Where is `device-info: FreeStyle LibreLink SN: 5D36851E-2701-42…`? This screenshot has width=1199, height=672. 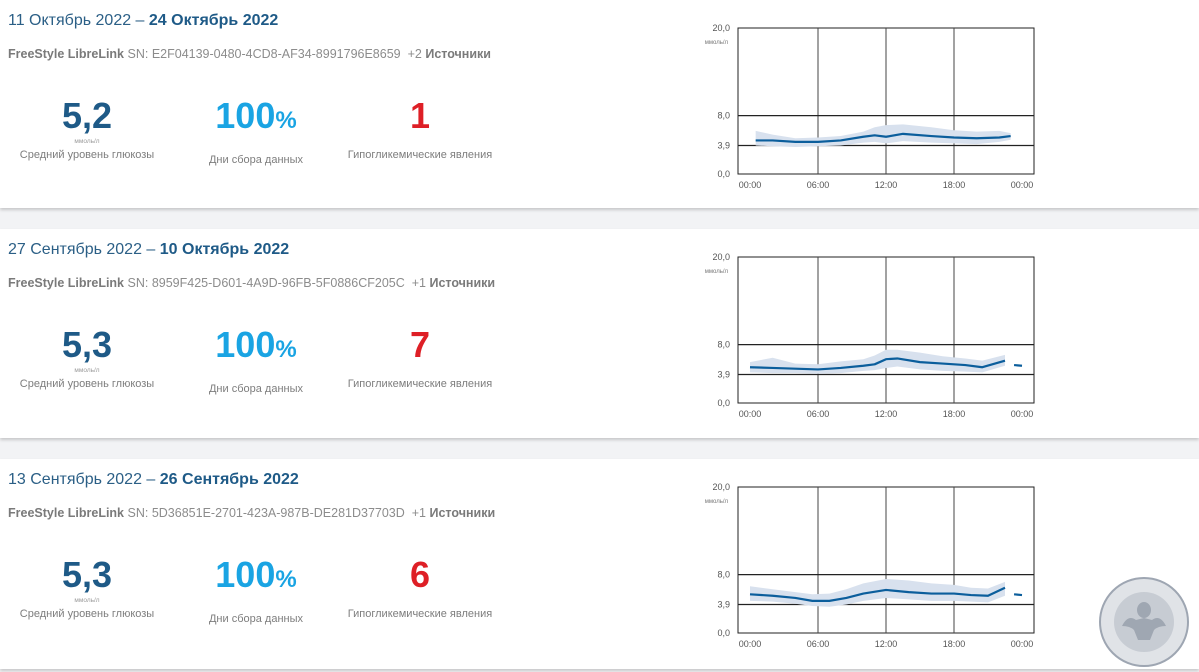
device-info: FreeStyle LibreLink SN: 5D36851E-2701-42… is located at coordinates (251, 513).